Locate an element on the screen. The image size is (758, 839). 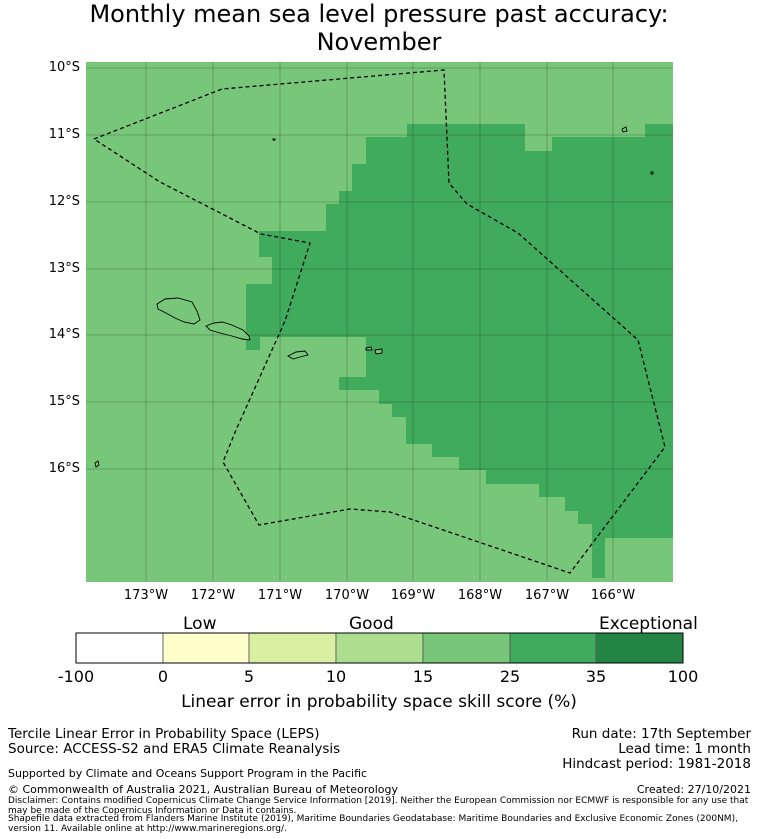
colorbar-tick: 35 is located at coordinates (596, 676).